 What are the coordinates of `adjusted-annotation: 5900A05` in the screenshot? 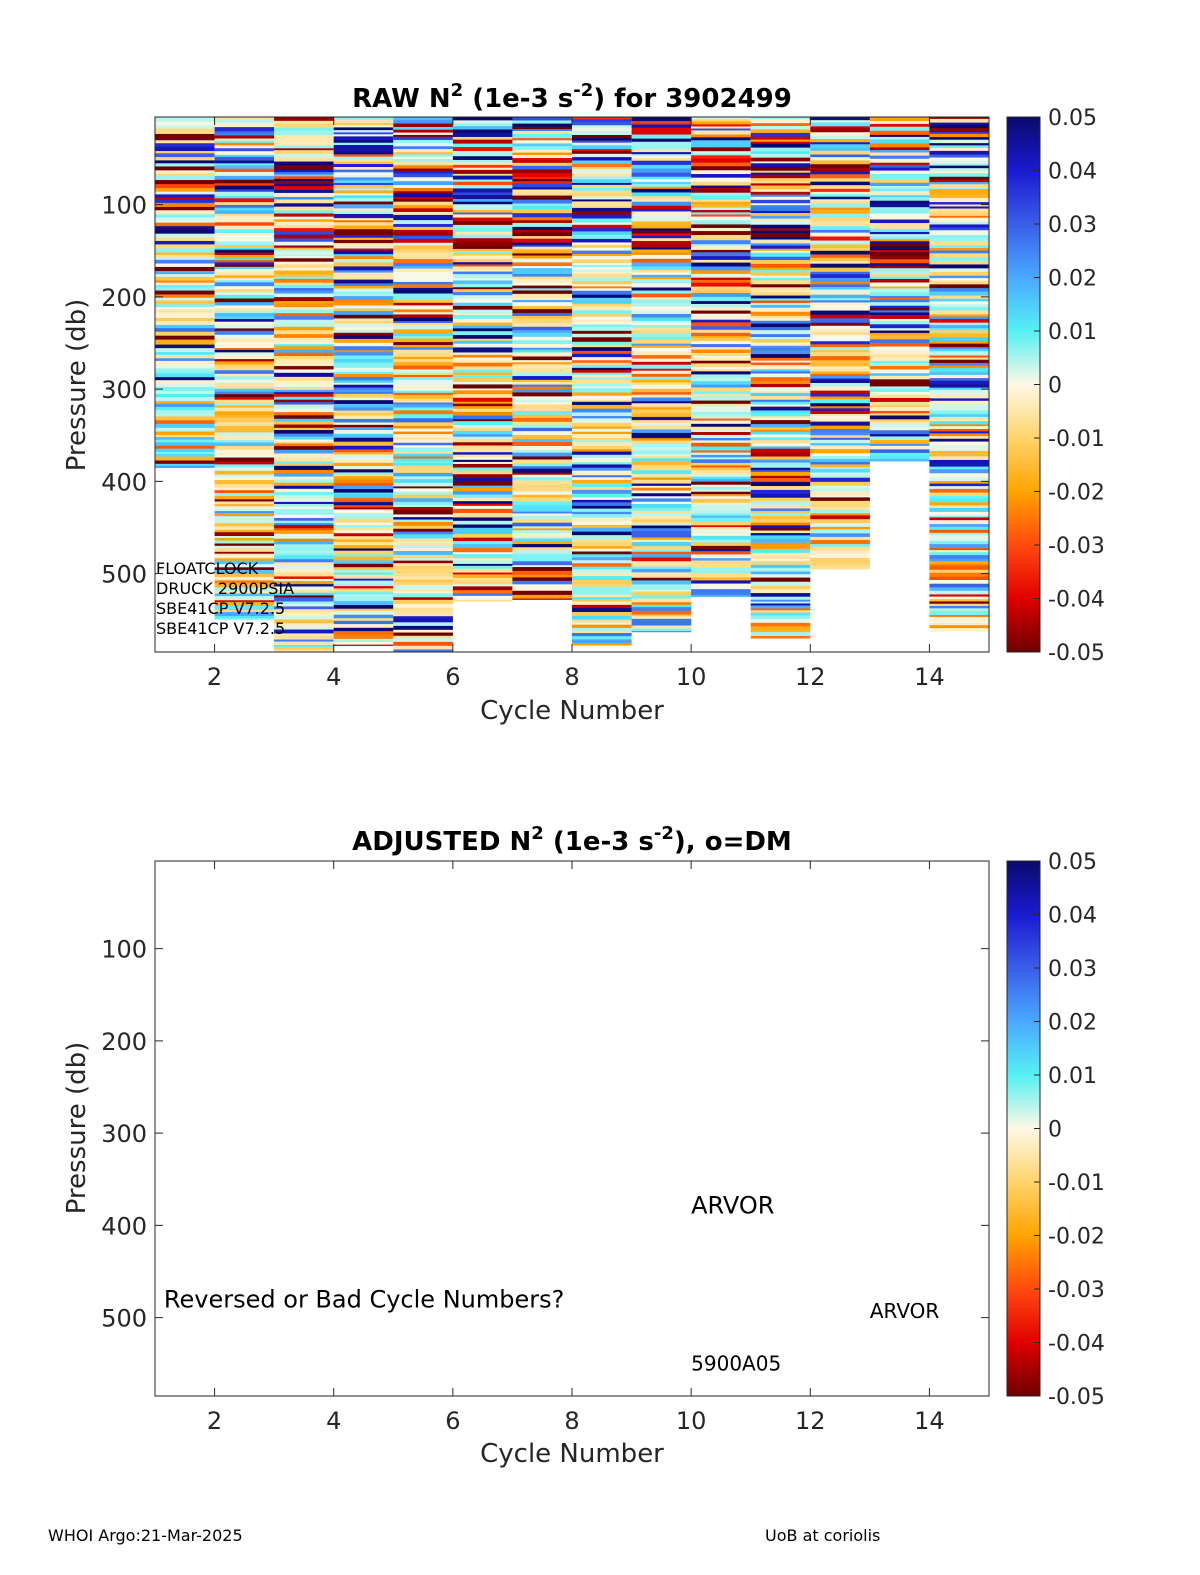 It's located at (736, 1364).